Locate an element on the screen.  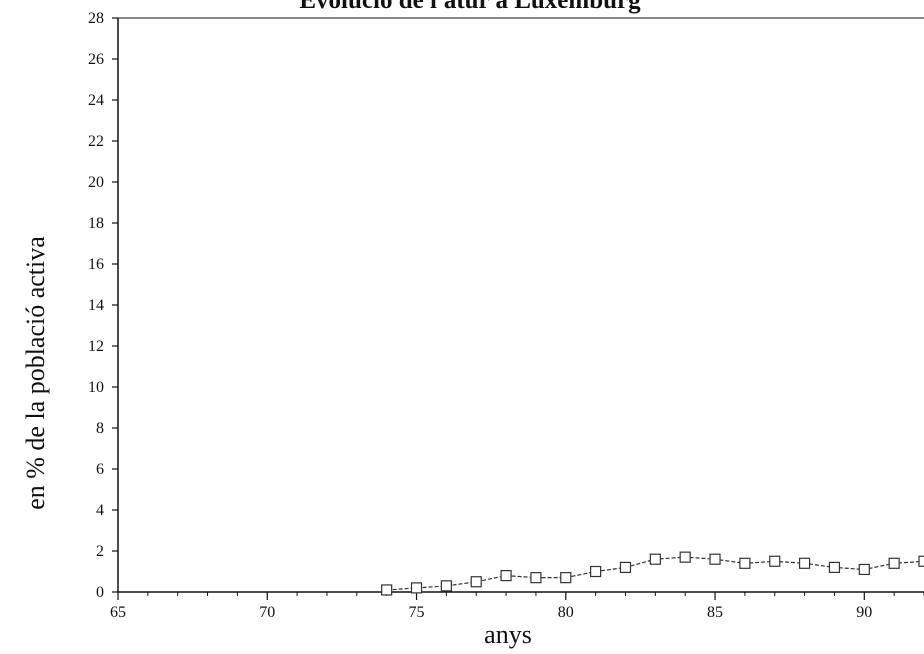
y-tick-label: 2 is located at coordinates (100, 551).